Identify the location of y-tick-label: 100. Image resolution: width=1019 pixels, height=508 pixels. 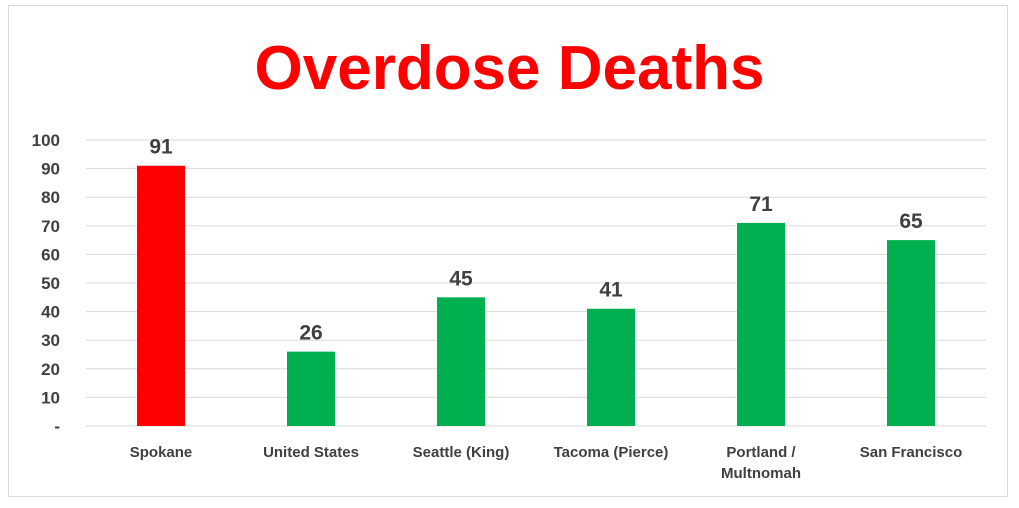
(46, 140).